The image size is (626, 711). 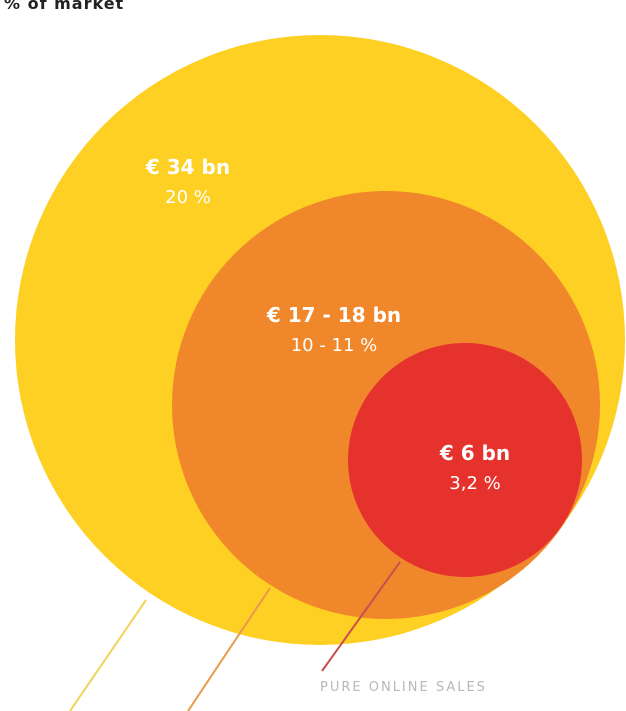 What do you see at coordinates (474, 483) in the screenshot?
I see `bubble-inner-share: 3,2 %` at bounding box center [474, 483].